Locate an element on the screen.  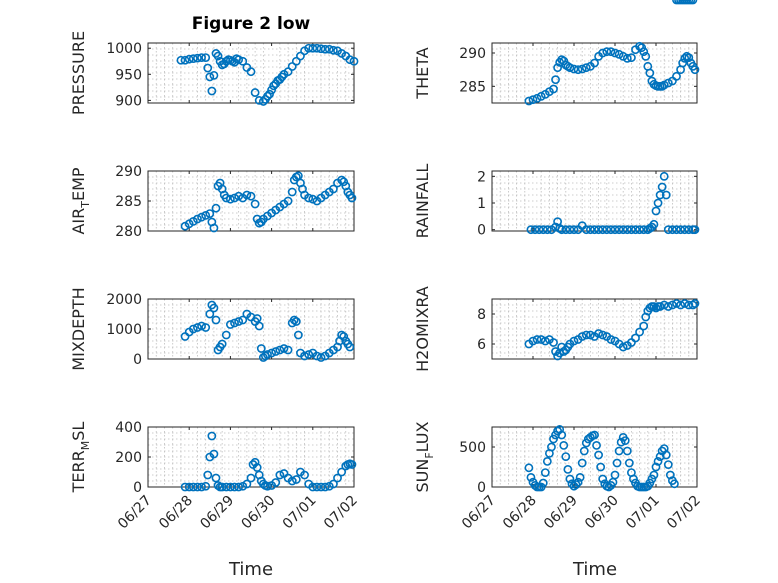
y-axis-label: MIXDEPTH is located at coordinates (78, 328).